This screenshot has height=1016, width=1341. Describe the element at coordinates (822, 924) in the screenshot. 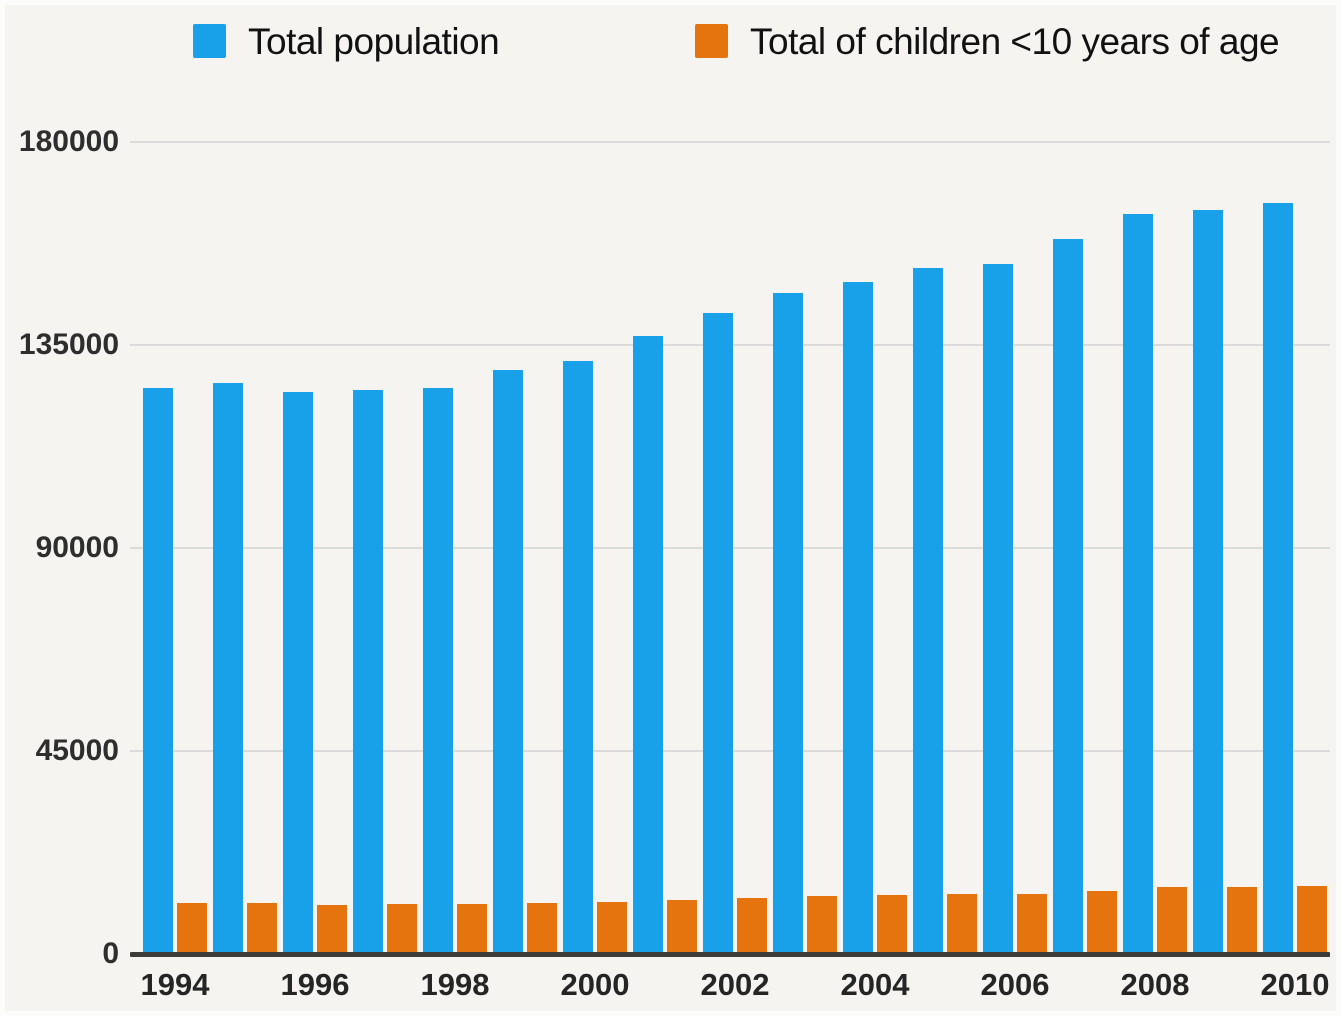

I see `children-bar-2003` at that location.